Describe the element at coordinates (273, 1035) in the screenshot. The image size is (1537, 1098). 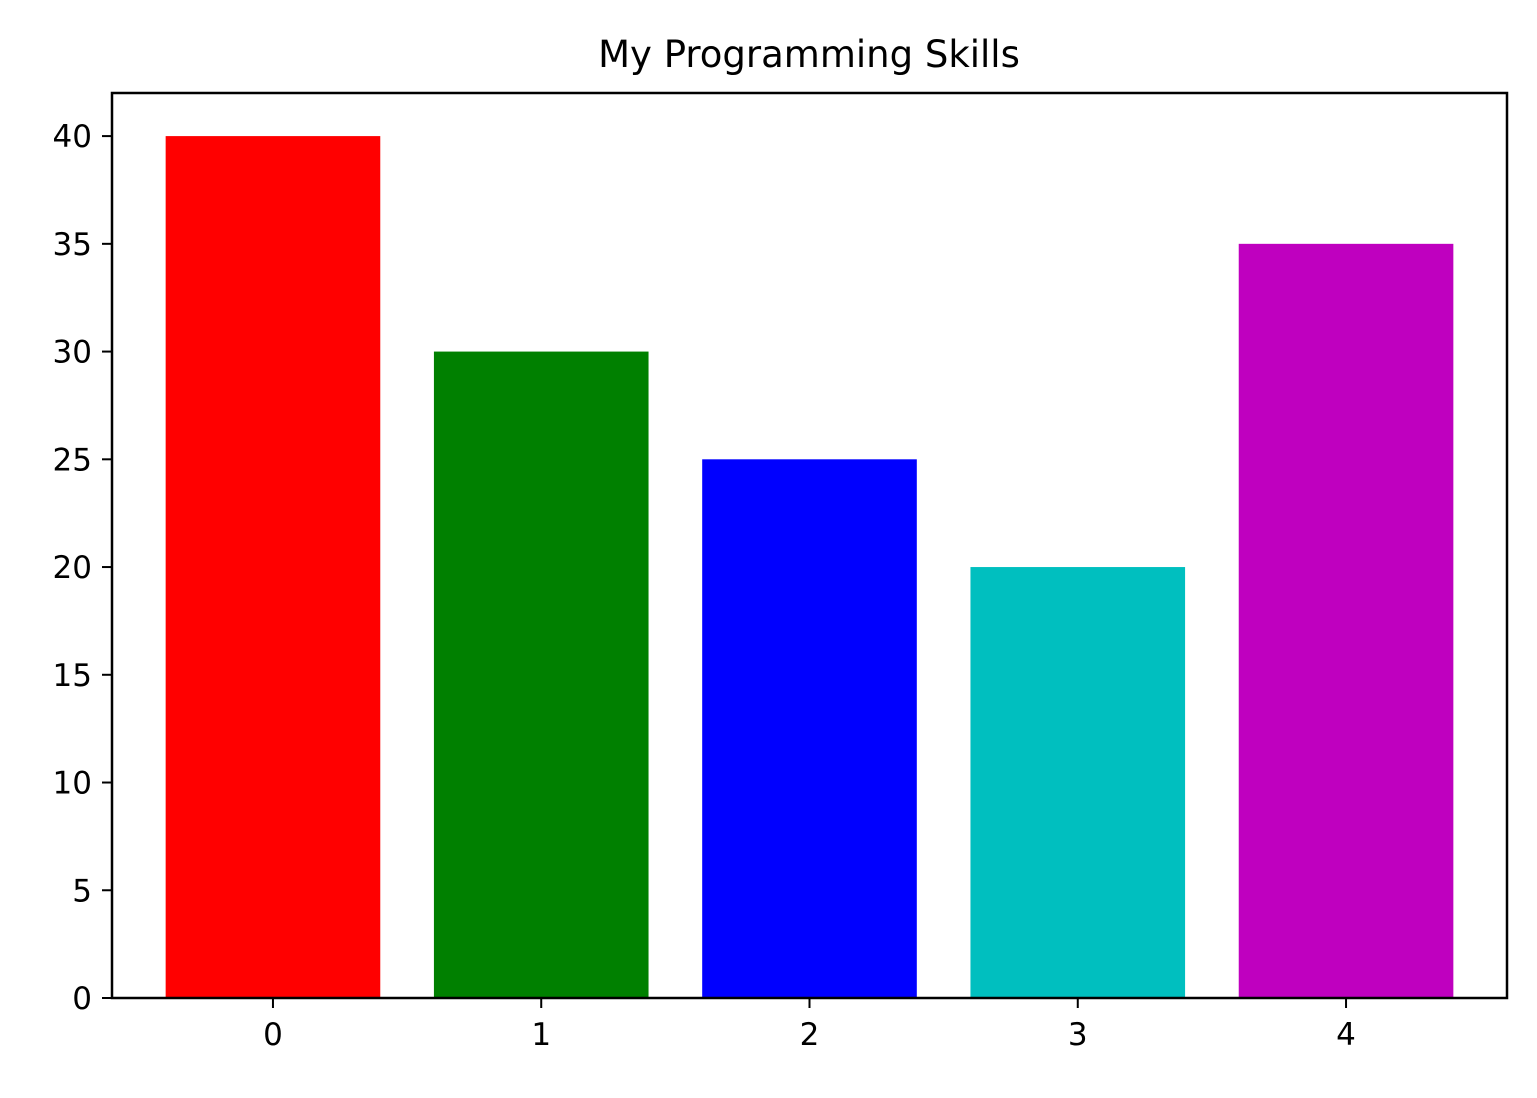
I see `x-tick-label: 0` at that location.